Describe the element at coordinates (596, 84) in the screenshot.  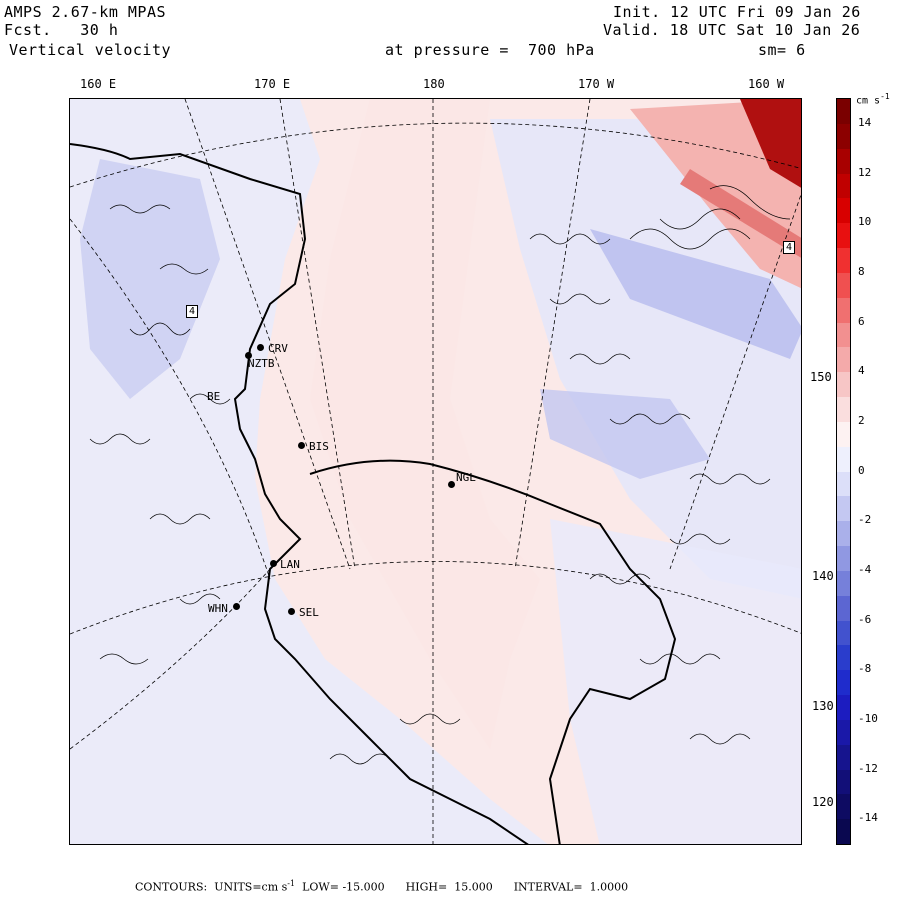
I see `lon-label-170w: 170 W` at that location.